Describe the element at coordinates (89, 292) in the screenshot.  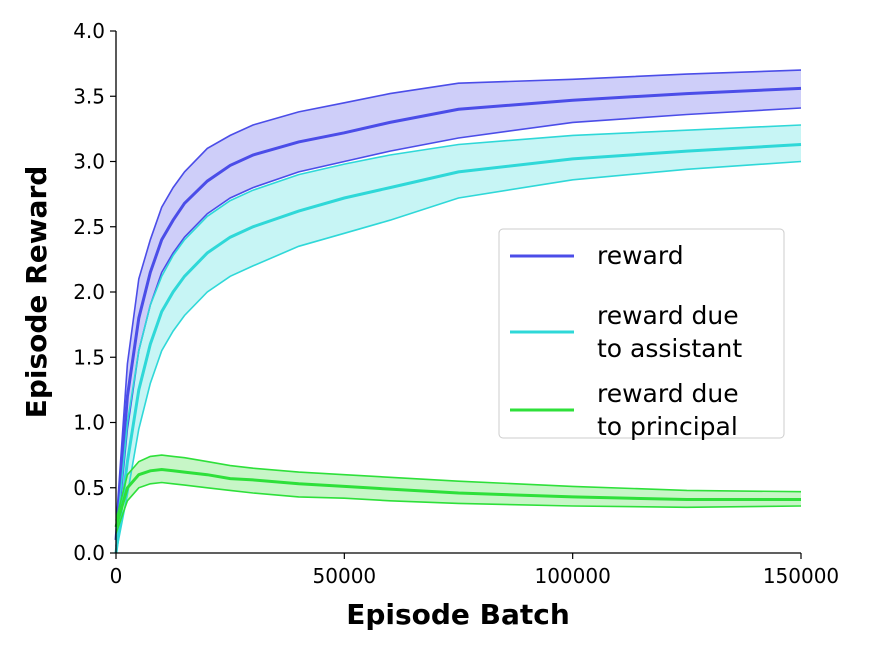
I see `y-tick-label: 2.0` at that location.